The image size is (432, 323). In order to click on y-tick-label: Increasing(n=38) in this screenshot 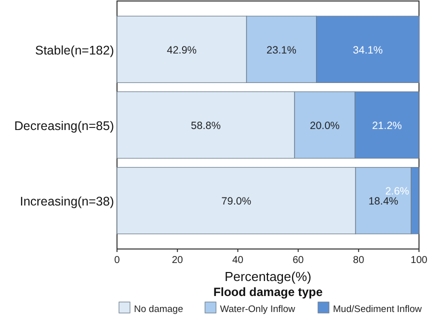, I will do `click(67, 201)`.